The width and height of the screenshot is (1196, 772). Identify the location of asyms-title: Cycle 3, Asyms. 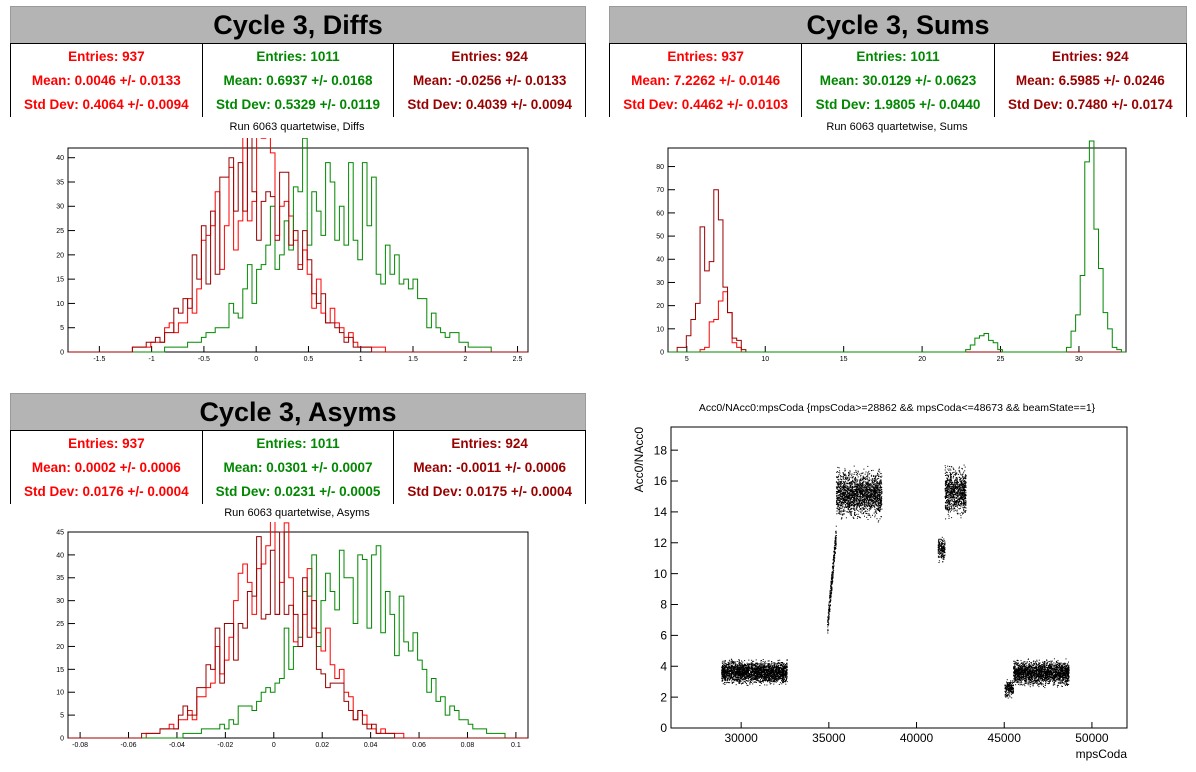
(298, 412).